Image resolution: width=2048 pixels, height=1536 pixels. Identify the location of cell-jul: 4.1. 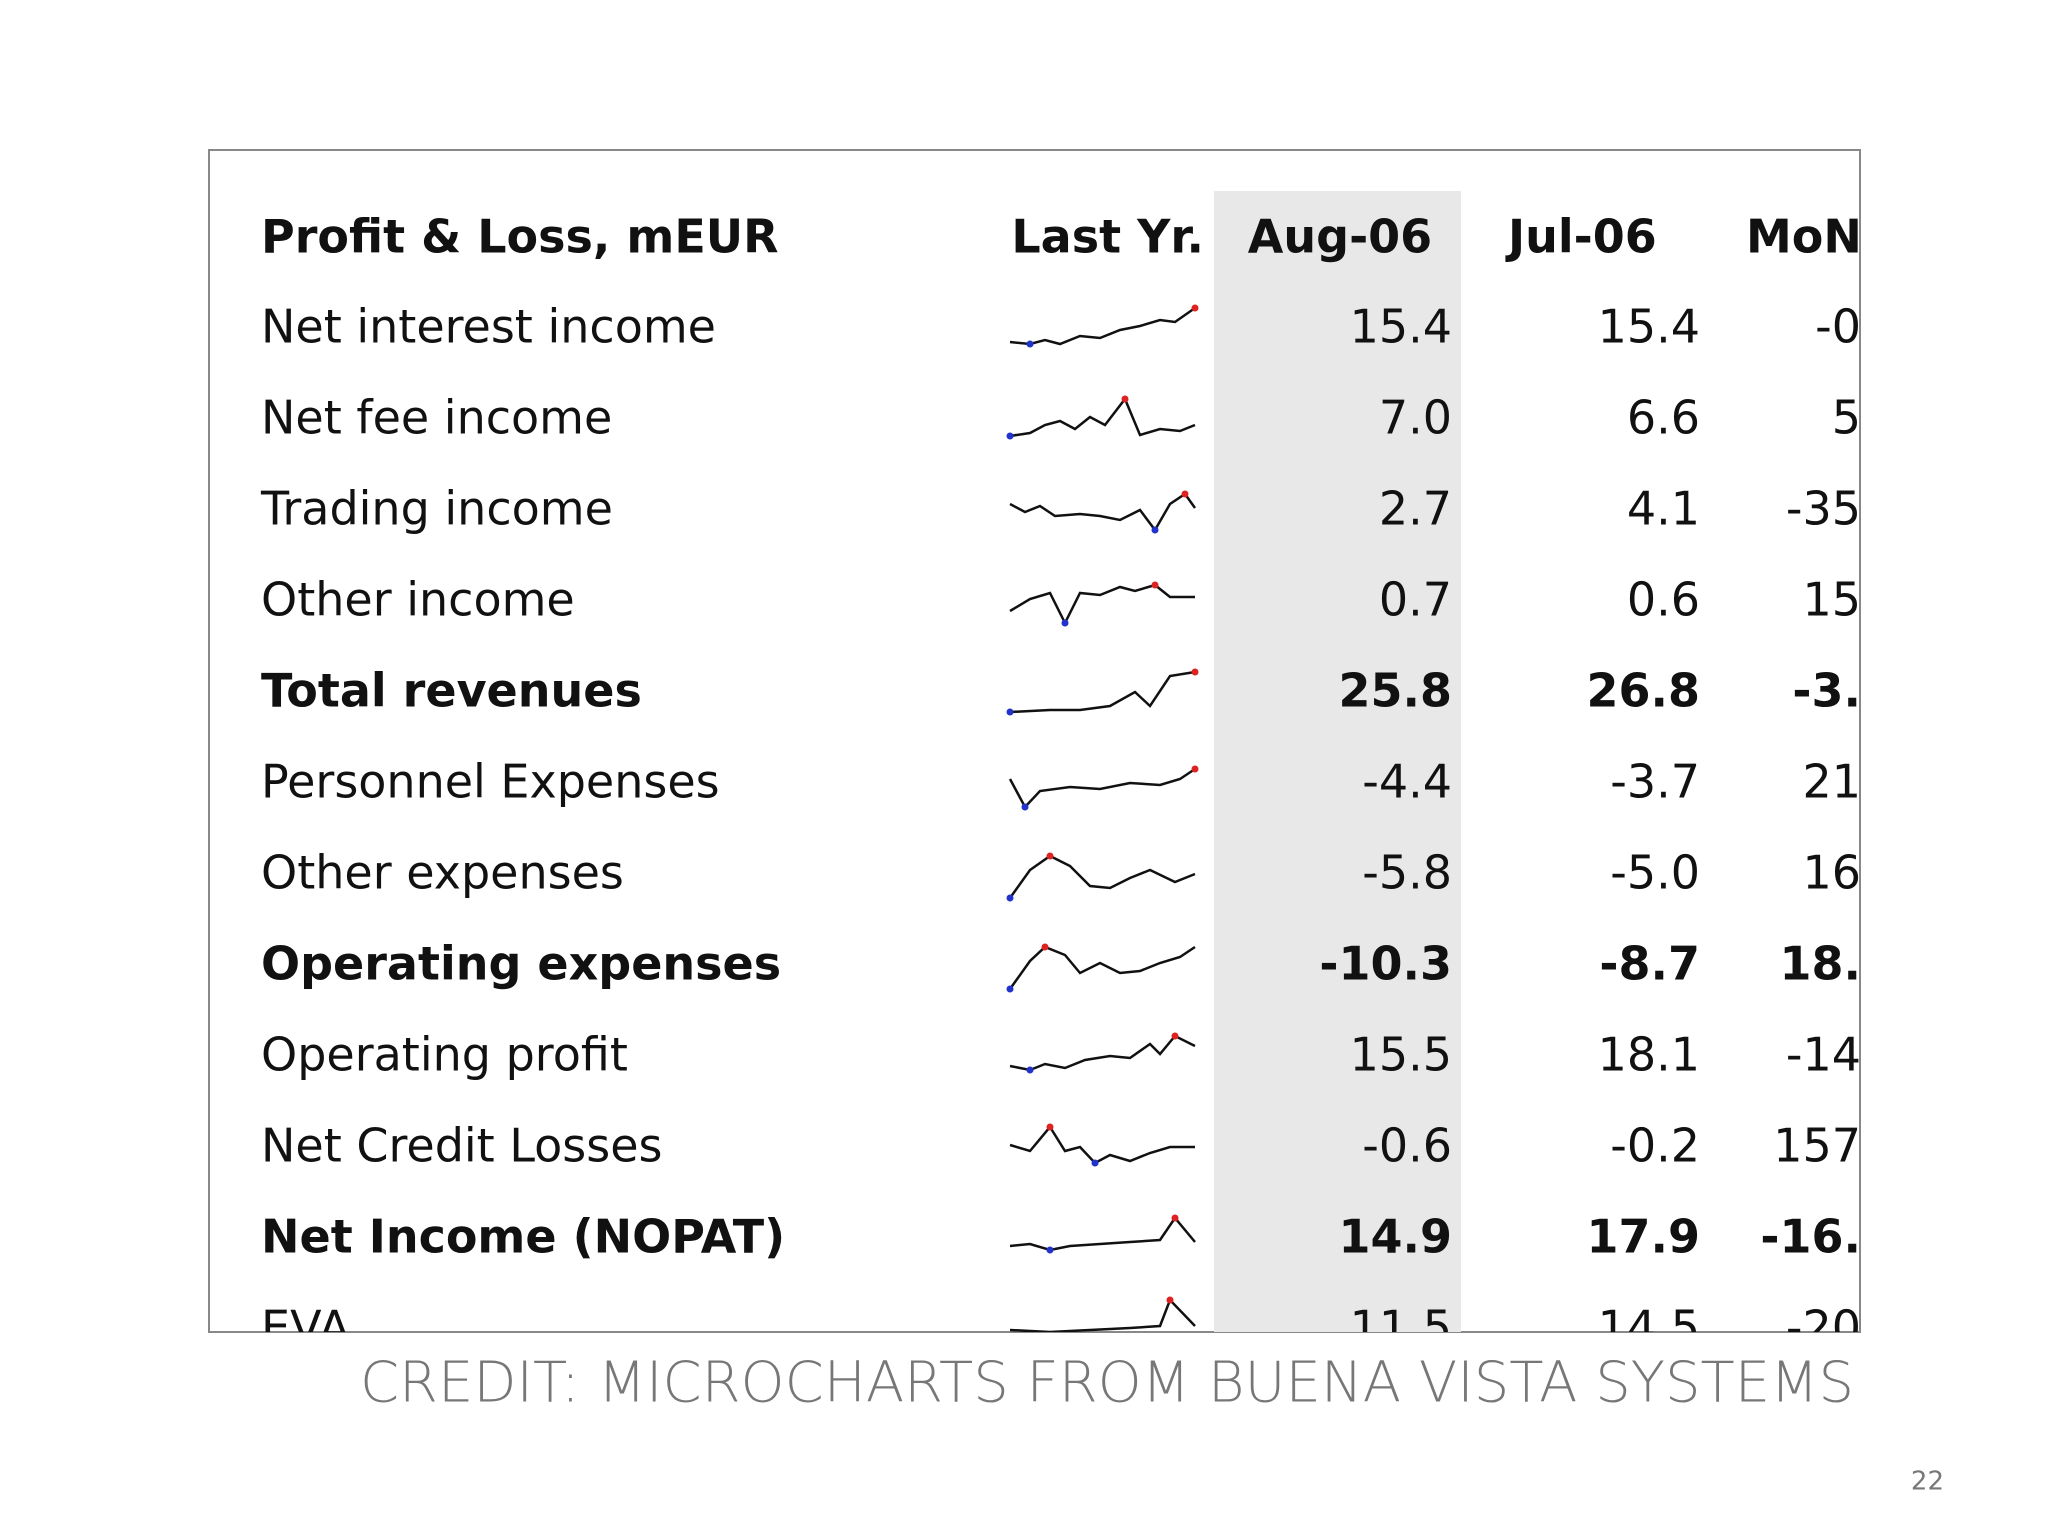
(1663, 509).